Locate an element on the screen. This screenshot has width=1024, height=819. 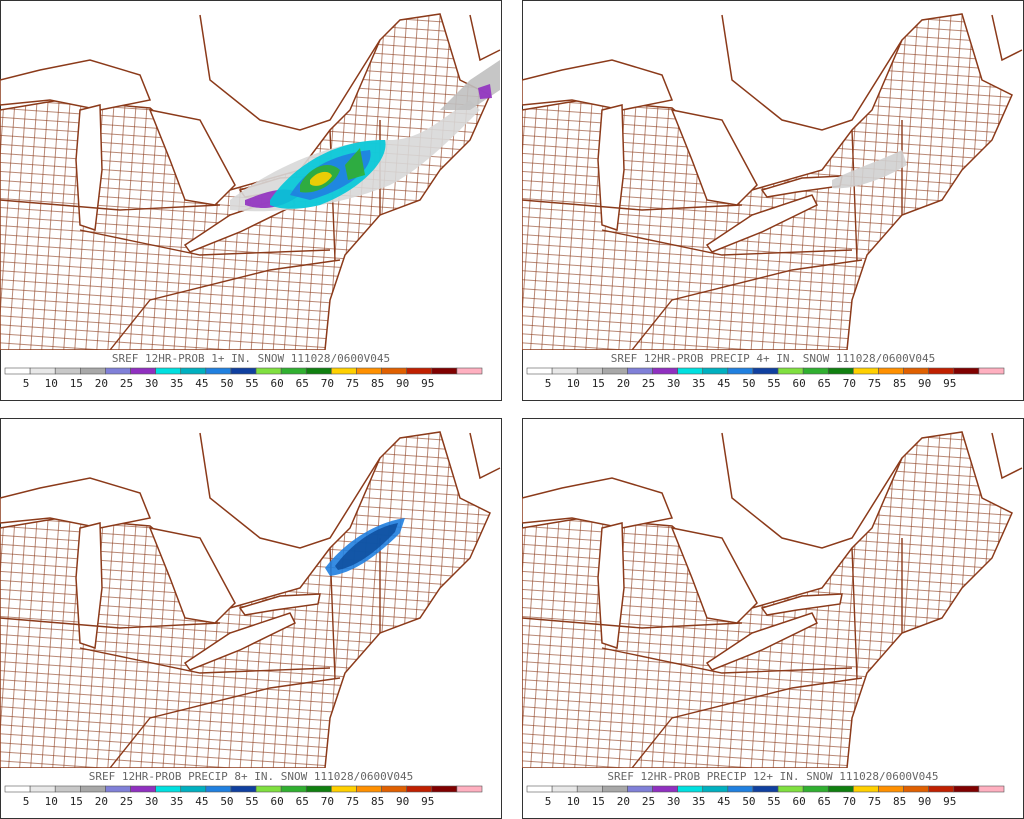
legend-label: 90 is located at coordinates (402, 801).